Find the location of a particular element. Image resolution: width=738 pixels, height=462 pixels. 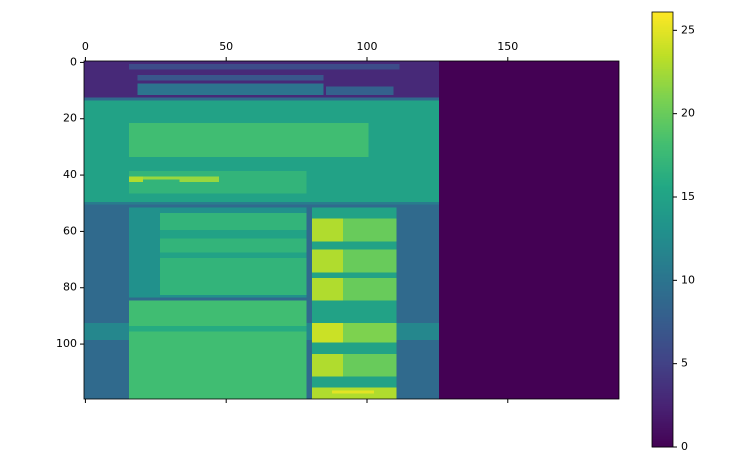

y-tick-label: 0 is located at coordinates (73, 61).